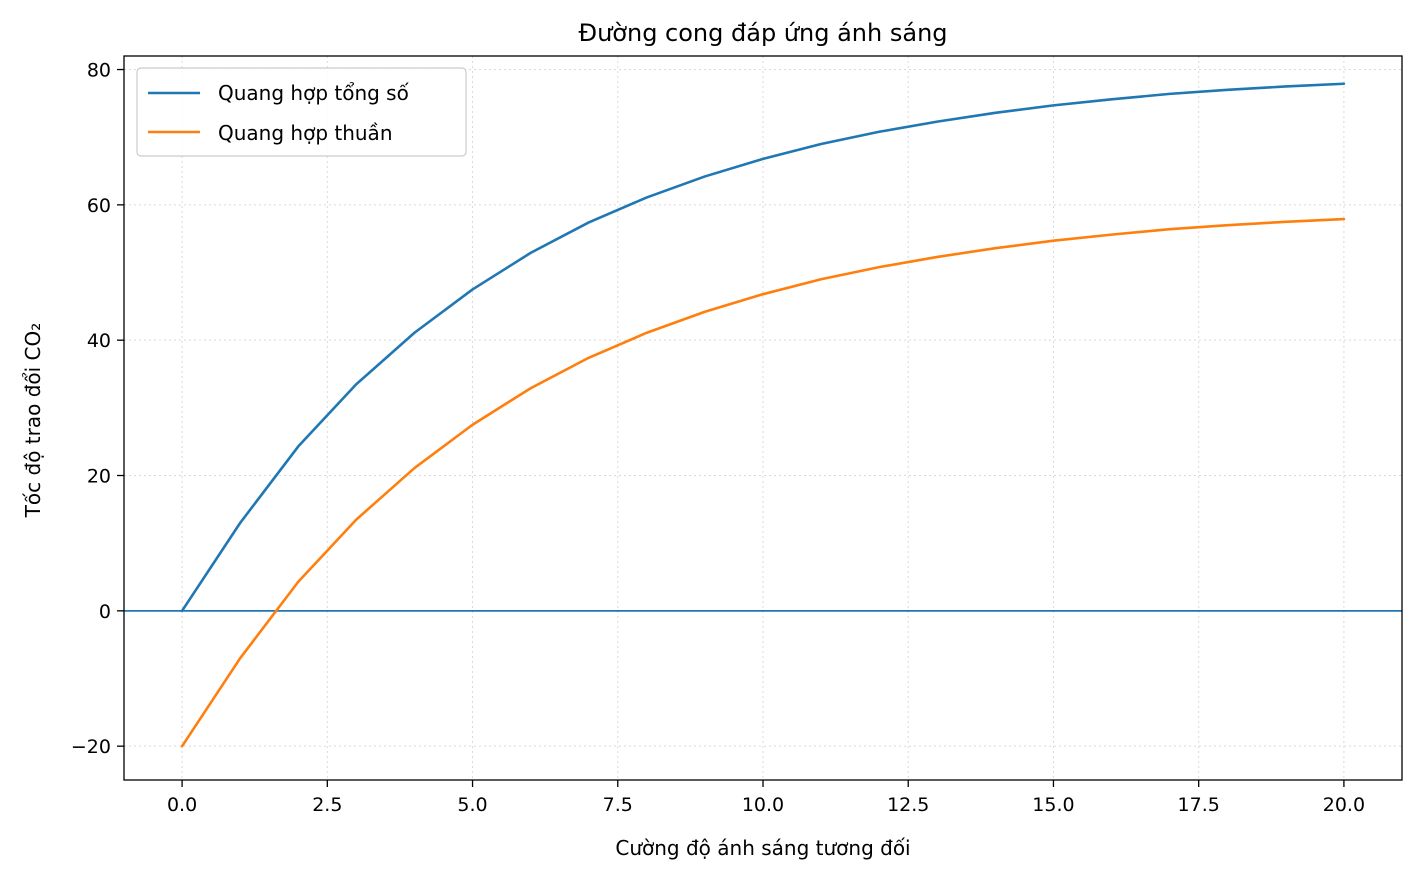 This screenshot has width=1421, height=877. What do you see at coordinates (99, 206) in the screenshot?
I see `y-tick-label: 60` at bounding box center [99, 206].